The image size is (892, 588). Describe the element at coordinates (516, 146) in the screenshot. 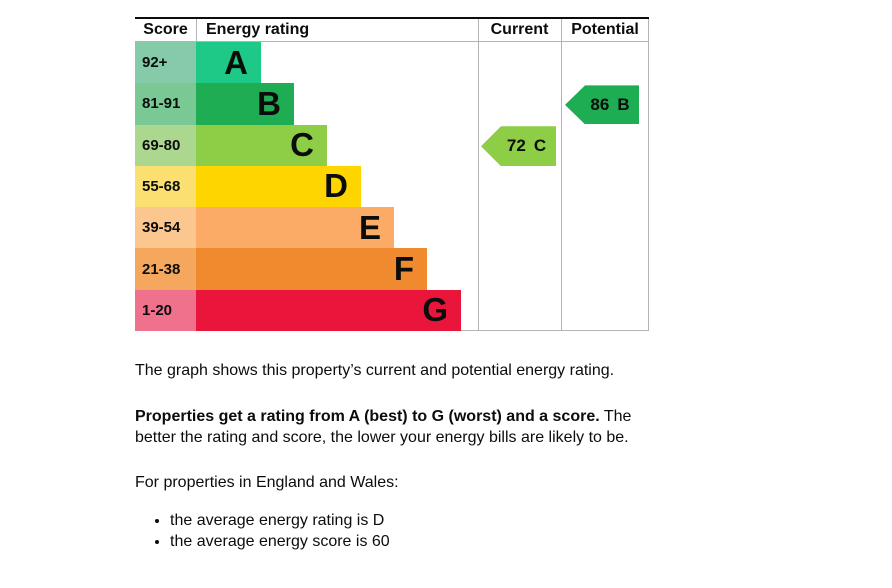

I see `current-score: 72` at that location.